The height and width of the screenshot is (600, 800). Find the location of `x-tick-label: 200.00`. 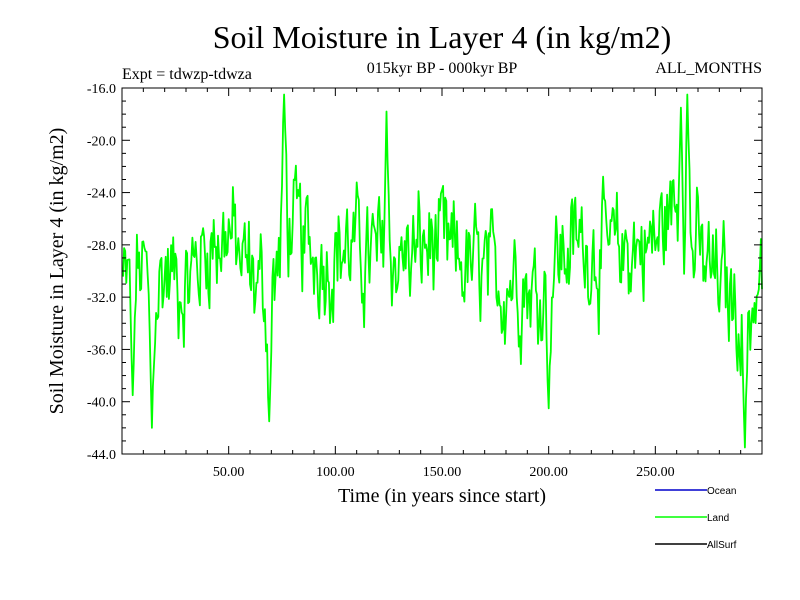

x-tick-label: 200.00 is located at coordinates (548, 472).